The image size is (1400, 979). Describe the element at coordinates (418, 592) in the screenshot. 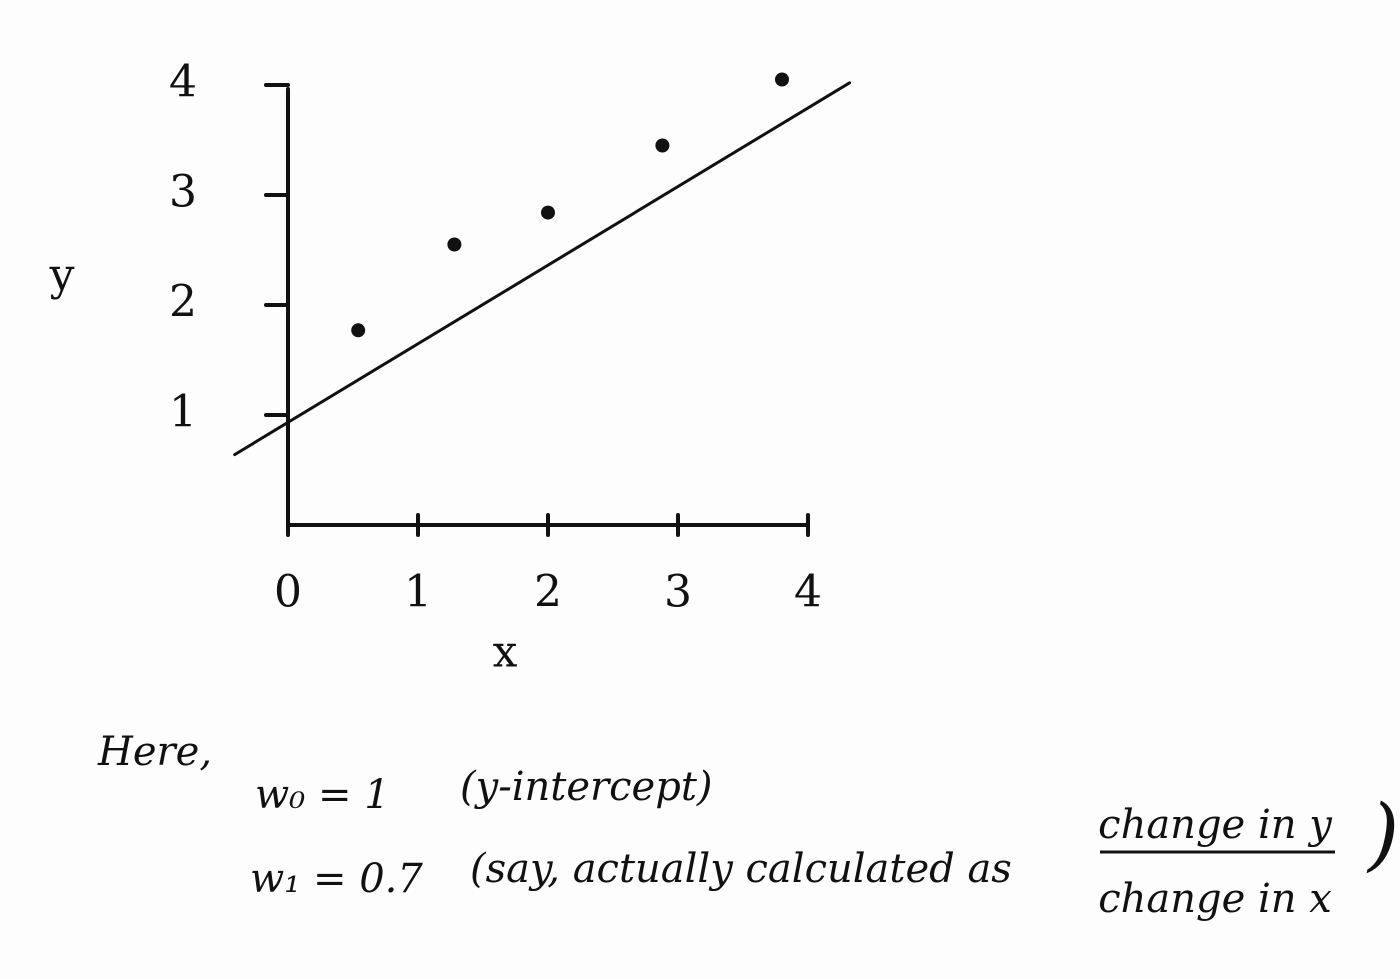

I see `x-tick-label: 1` at that location.